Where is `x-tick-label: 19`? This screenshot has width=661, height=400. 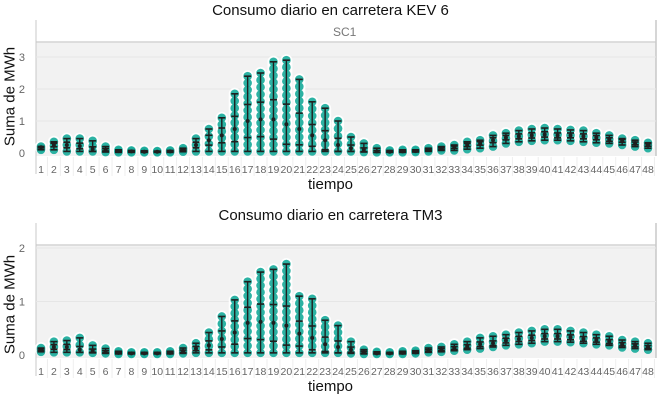
x-tick-label: 19 is located at coordinates (274, 372).